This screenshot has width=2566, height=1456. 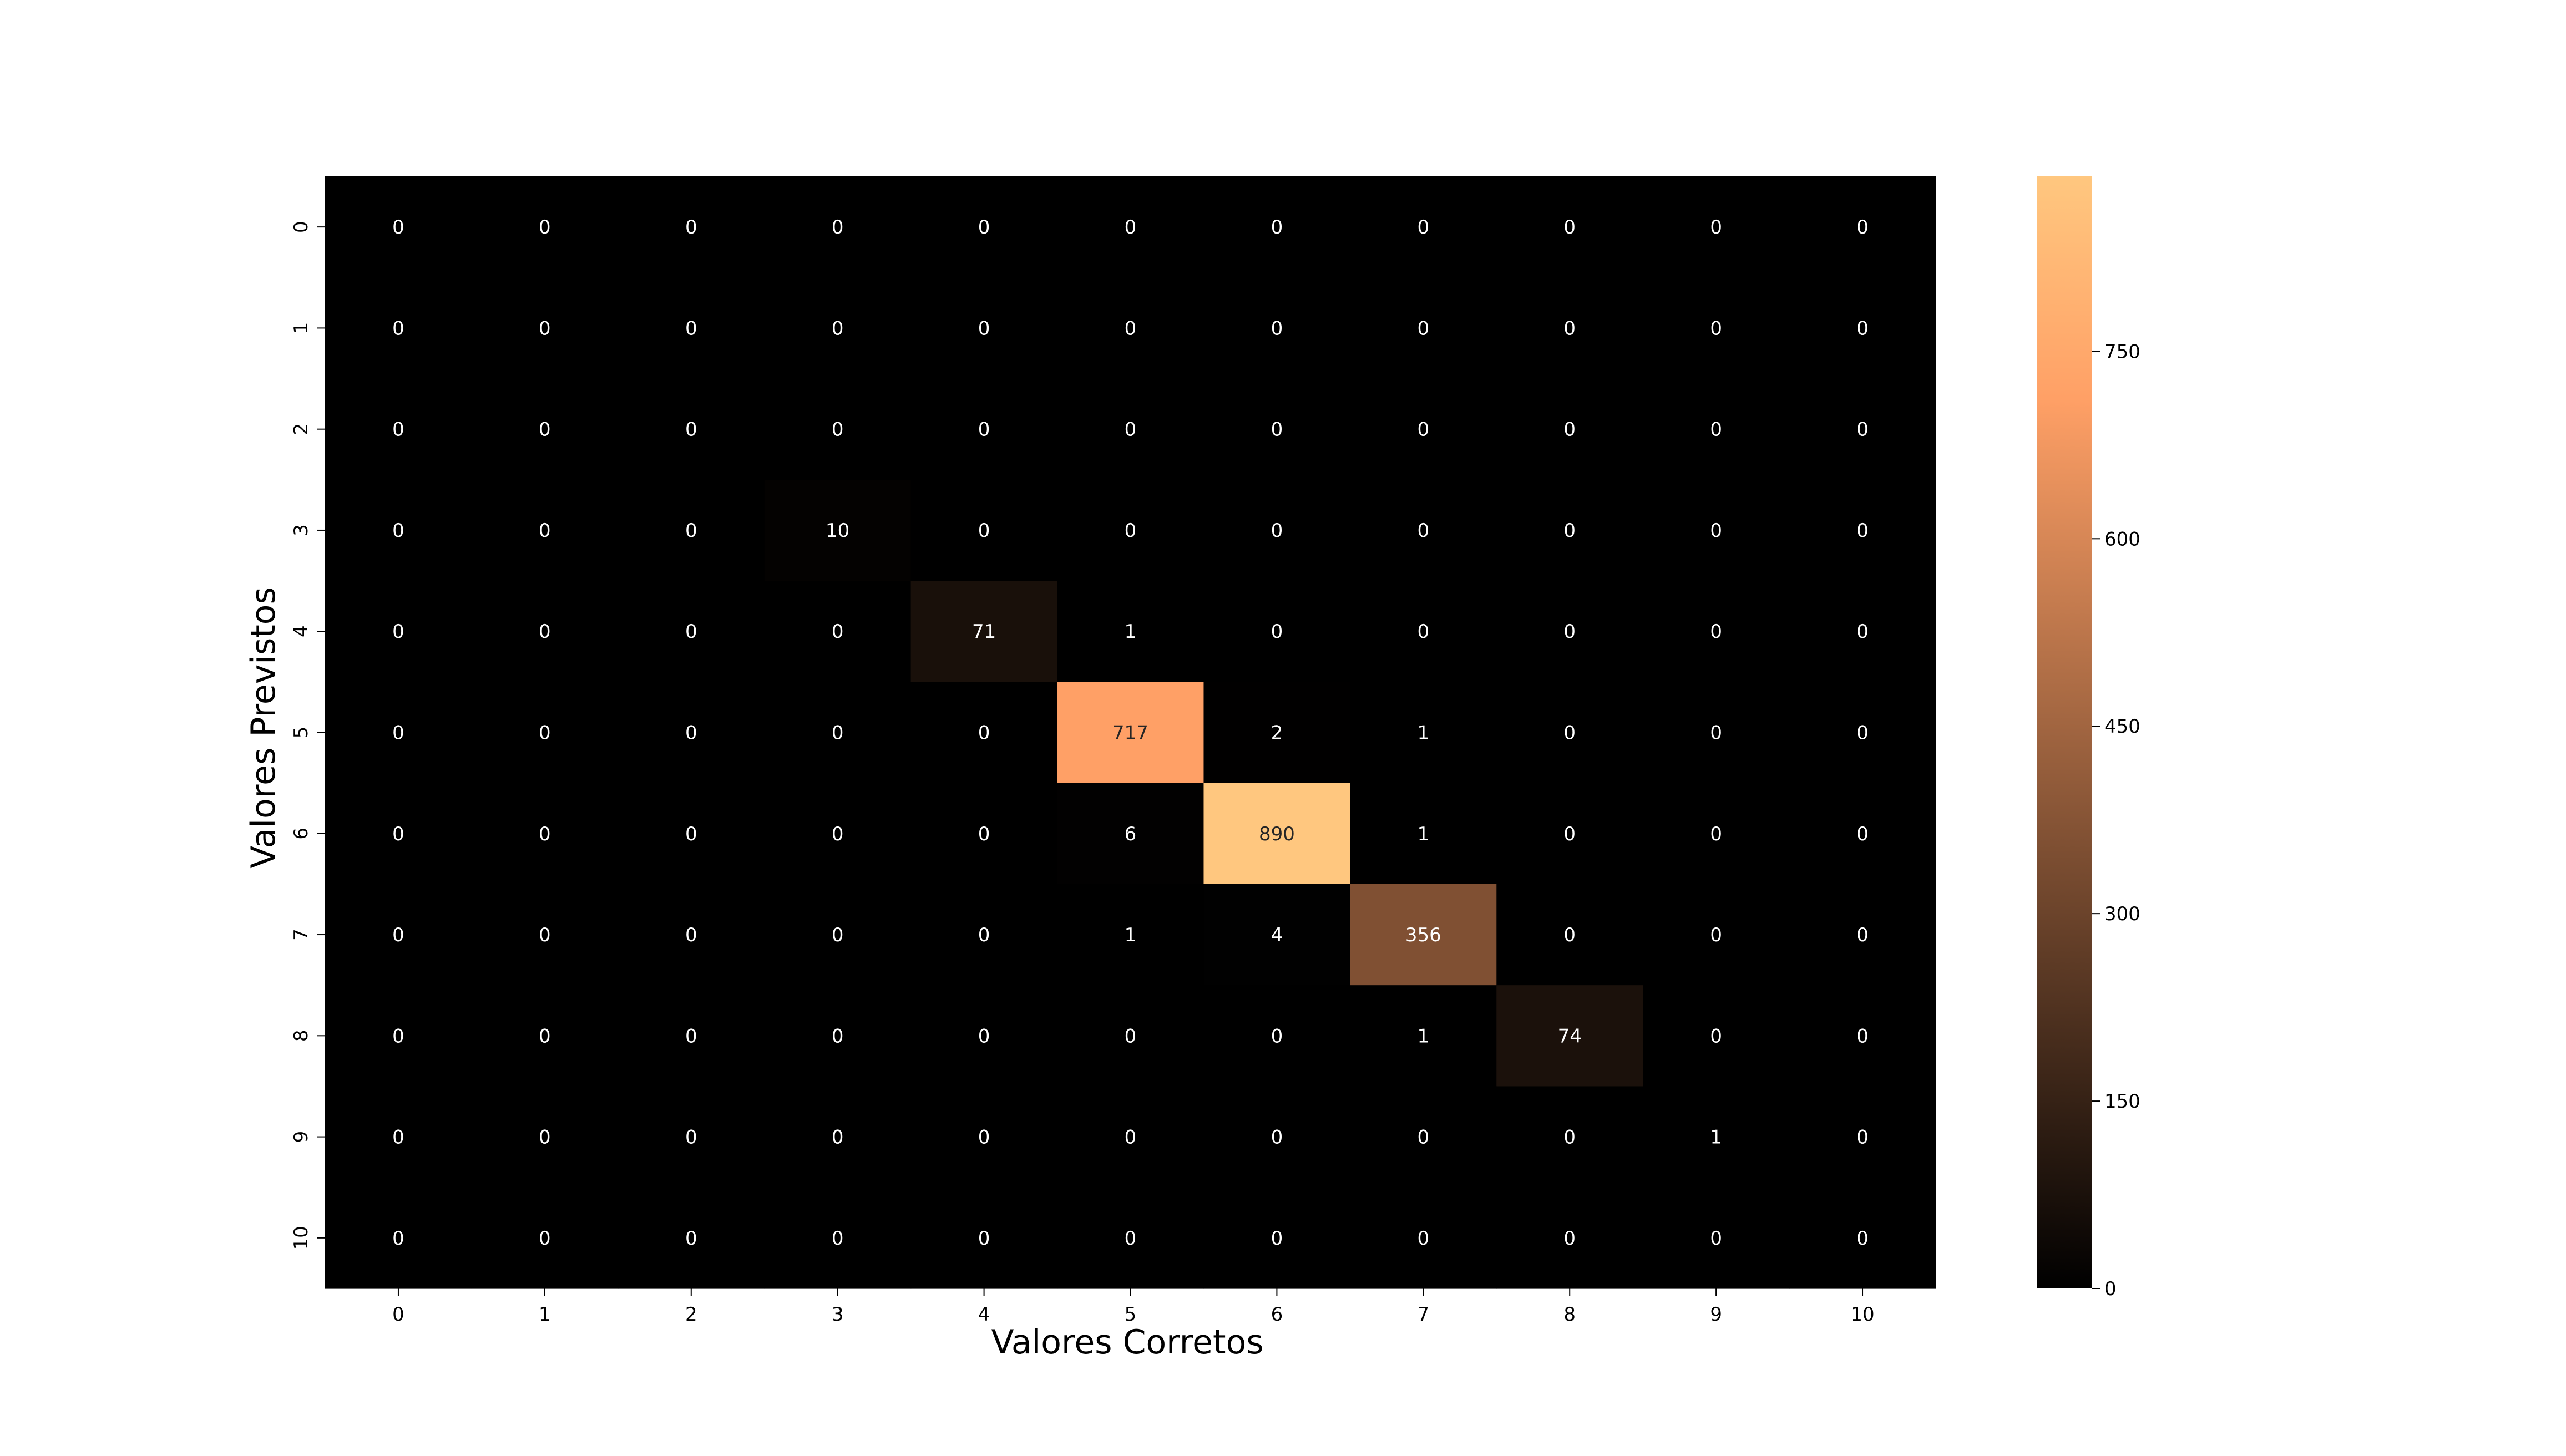 I want to click on cell-value-label: 71, so click(x=984, y=632).